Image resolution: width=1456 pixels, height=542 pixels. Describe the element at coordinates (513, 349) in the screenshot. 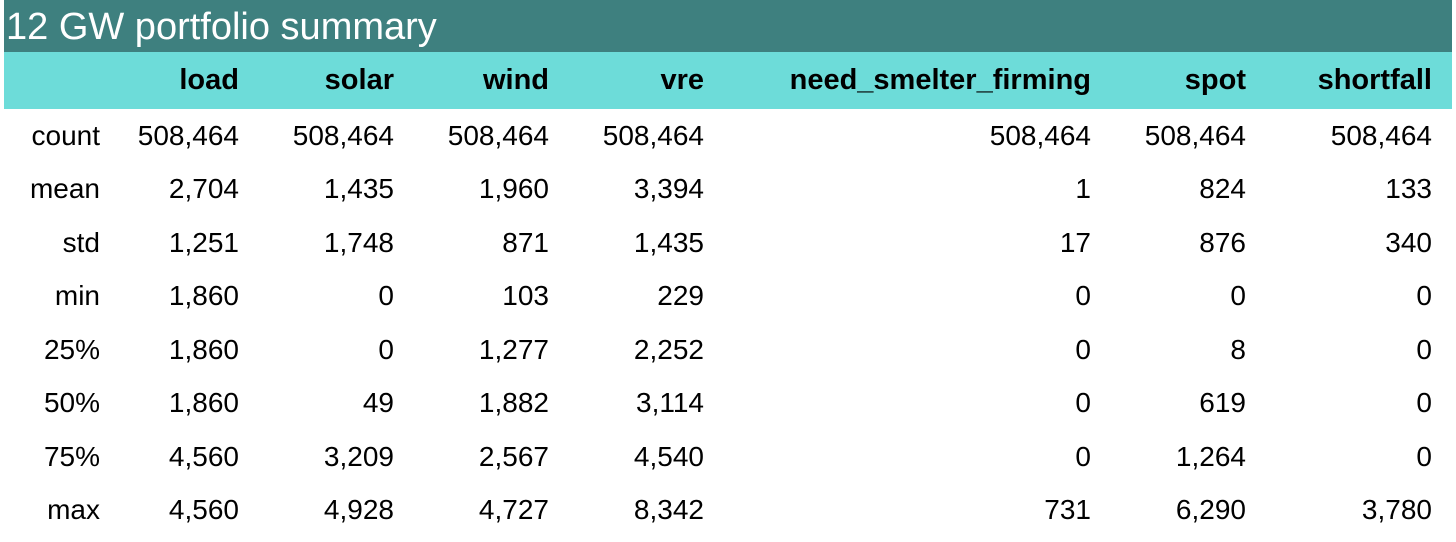

I see `table-cell: 1,277` at that location.